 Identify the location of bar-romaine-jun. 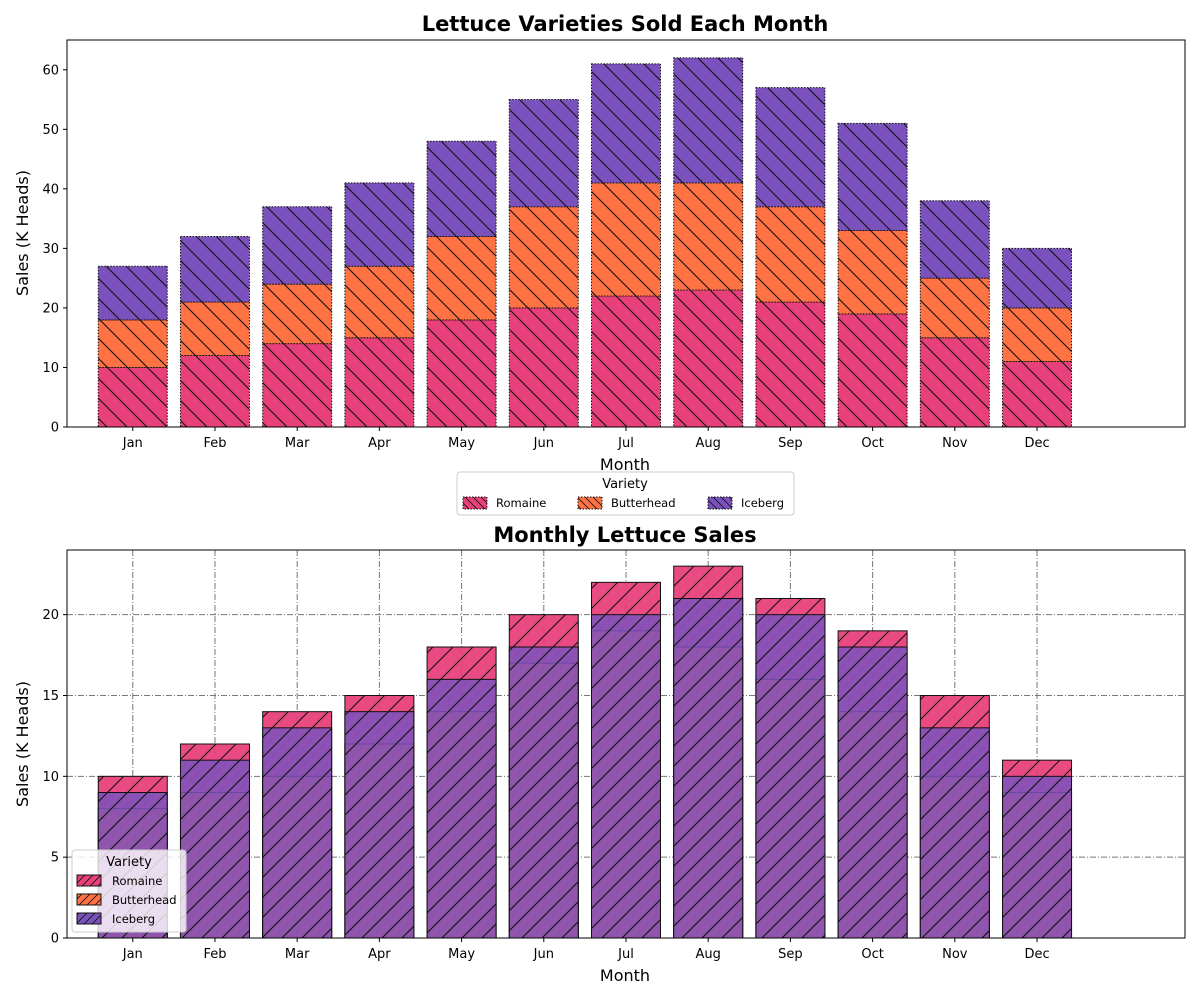
(543, 367).